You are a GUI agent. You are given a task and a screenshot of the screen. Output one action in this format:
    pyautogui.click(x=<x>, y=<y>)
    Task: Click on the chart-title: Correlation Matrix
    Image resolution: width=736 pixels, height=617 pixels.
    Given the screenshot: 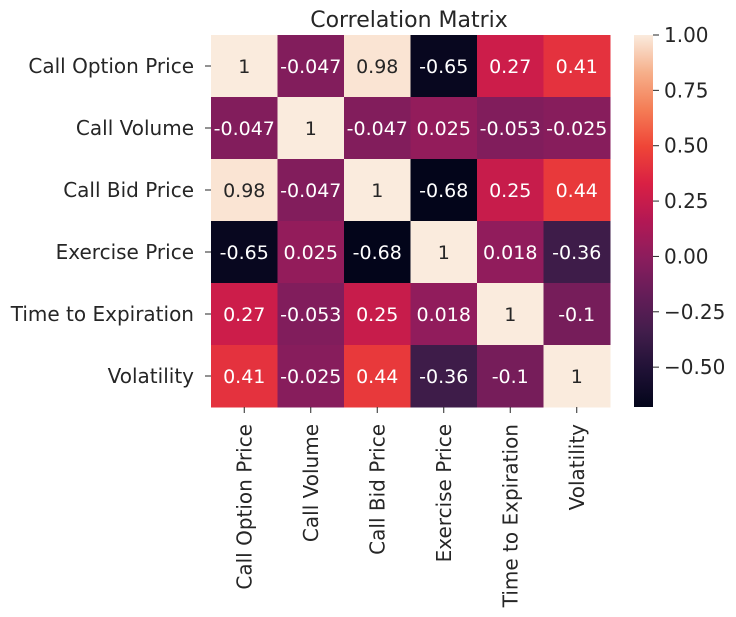 What is the action you would take?
    pyautogui.click(x=409, y=20)
    